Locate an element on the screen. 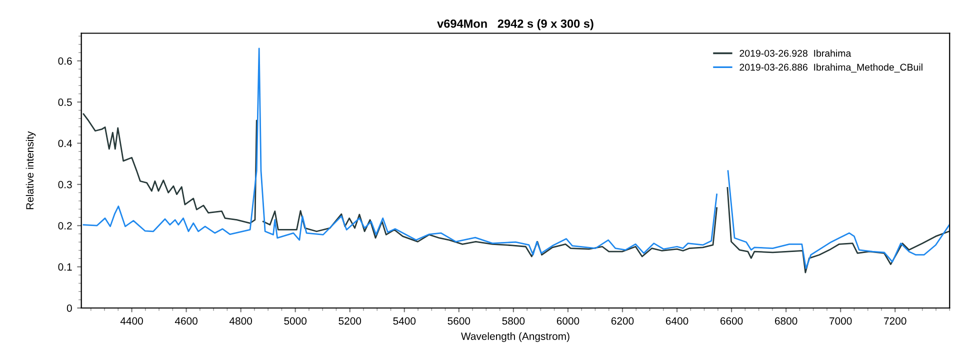  x-tick-label: 5400 is located at coordinates (404, 321).